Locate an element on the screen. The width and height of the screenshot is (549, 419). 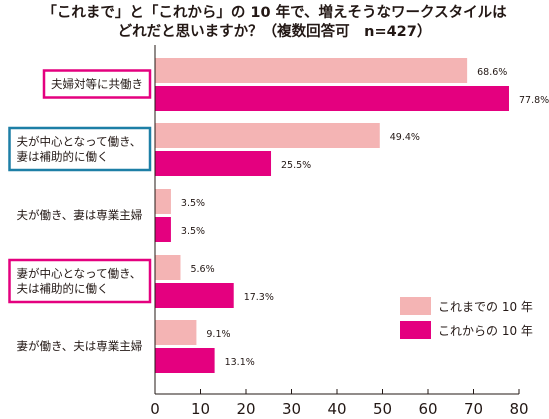
legend-label-1: これからの 10 年 is located at coordinates (485, 331).